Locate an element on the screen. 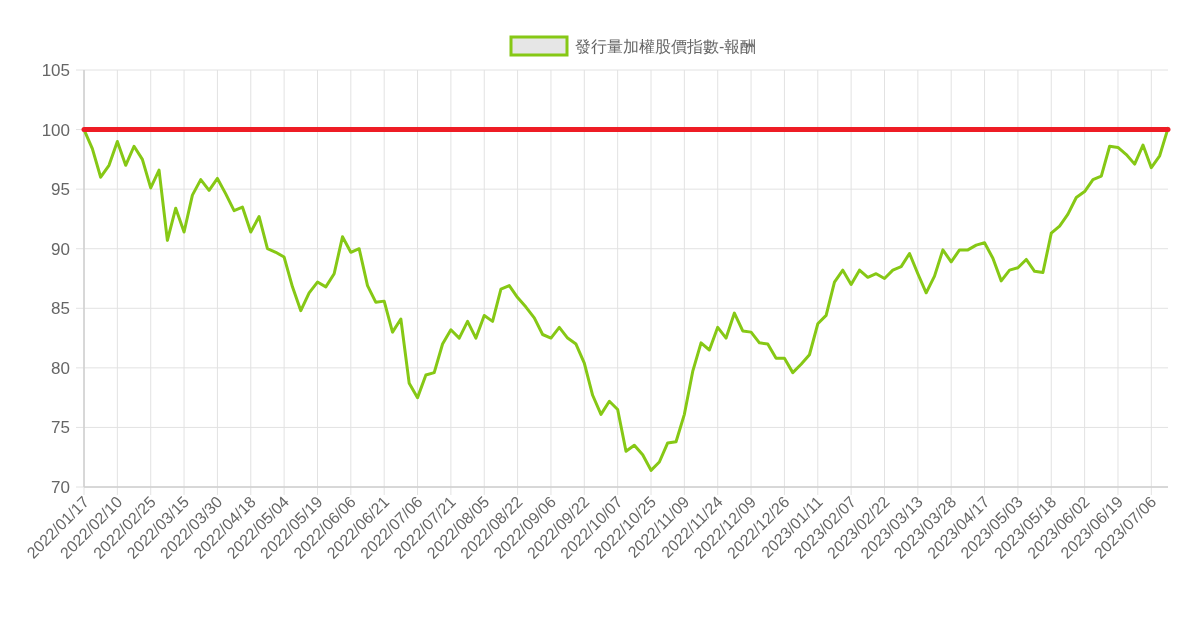 The image size is (1200, 635). legend-label: 發行量加權股價指數-報酬 is located at coordinates (666, 46).